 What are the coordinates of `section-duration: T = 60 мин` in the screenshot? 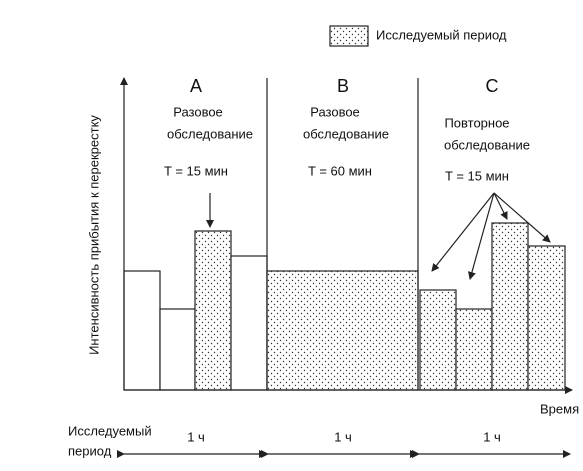 It's located at (340, 170).